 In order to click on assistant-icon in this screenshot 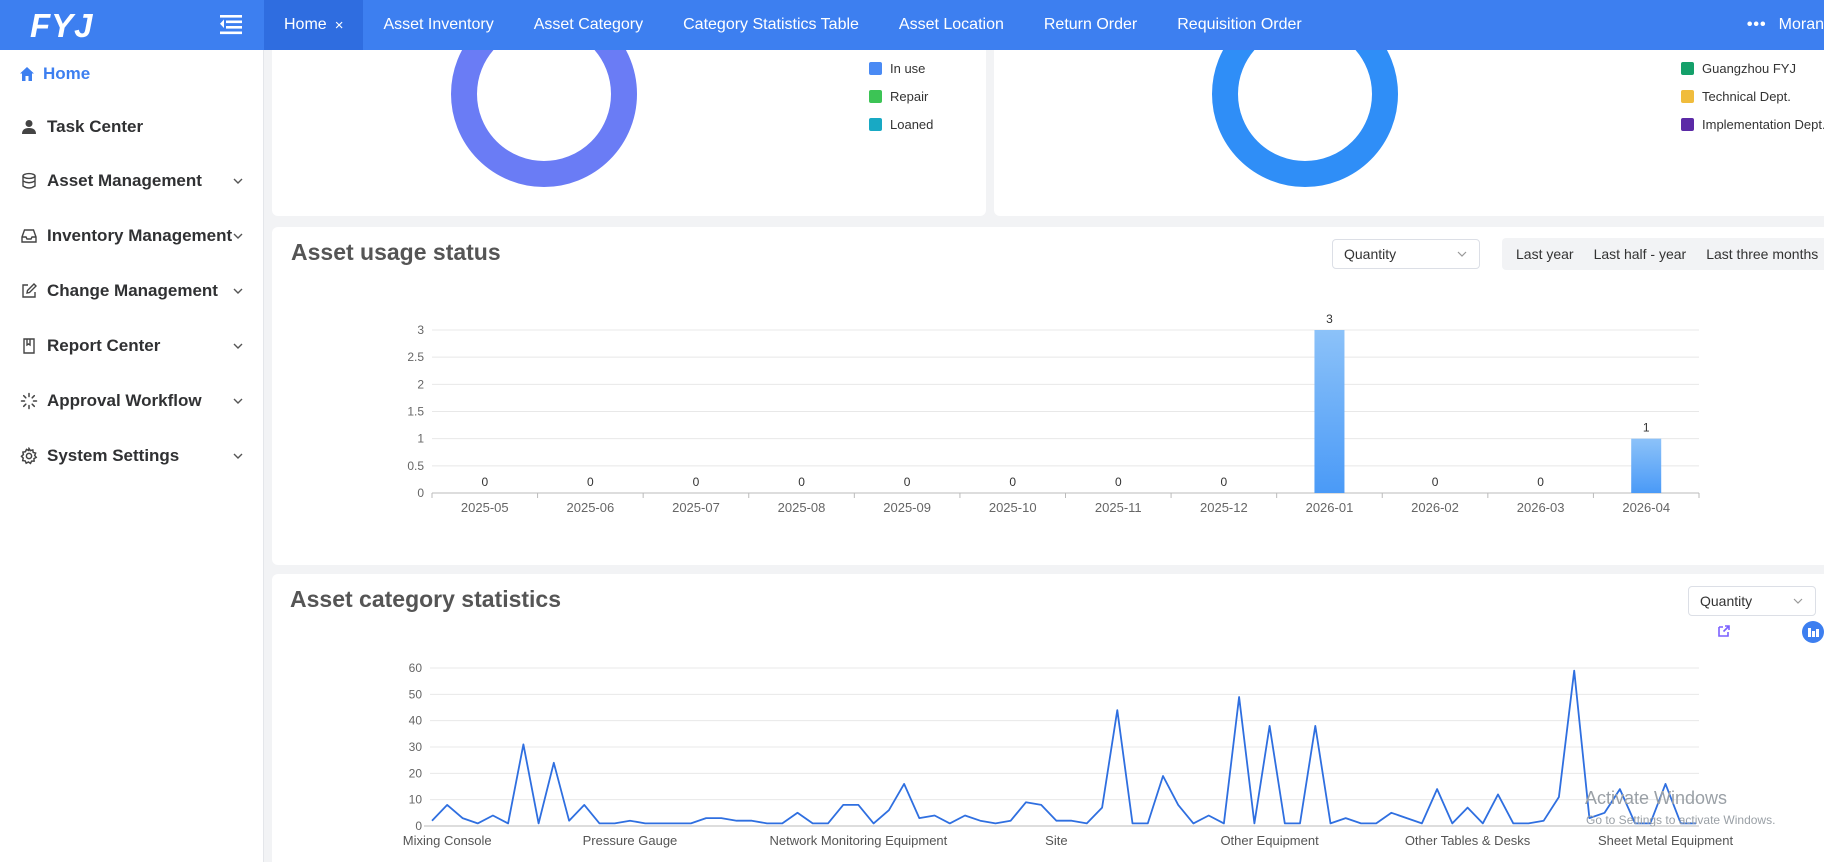, I will do `click(1813, 632)`.